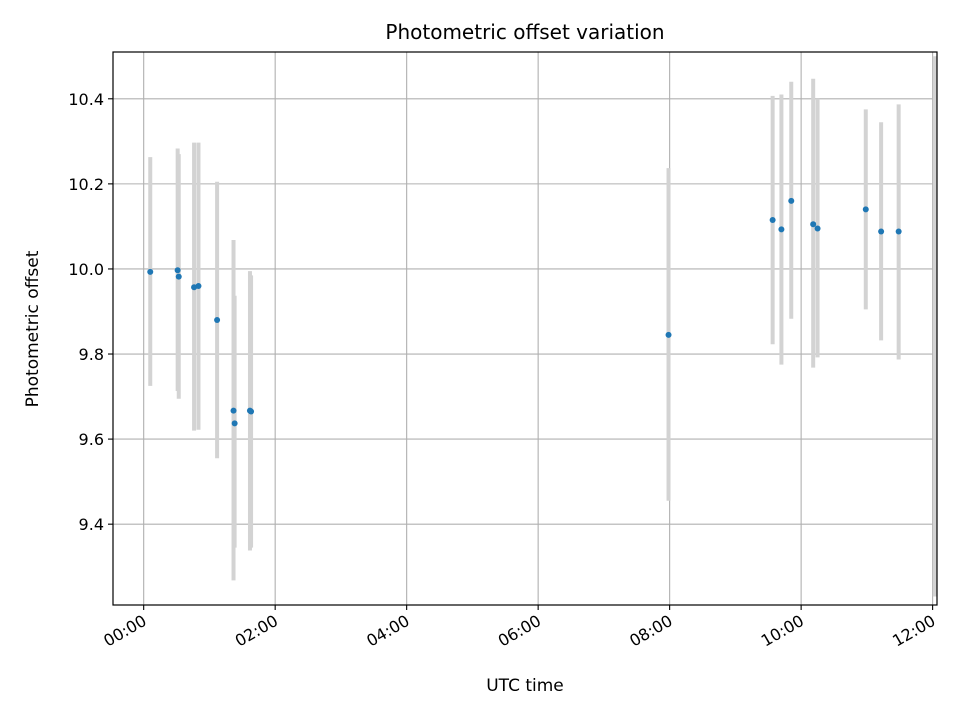 The height and width of the screenshot is (720, 960). I want to click on y-tick-label: 10.4, so click(86, 99).